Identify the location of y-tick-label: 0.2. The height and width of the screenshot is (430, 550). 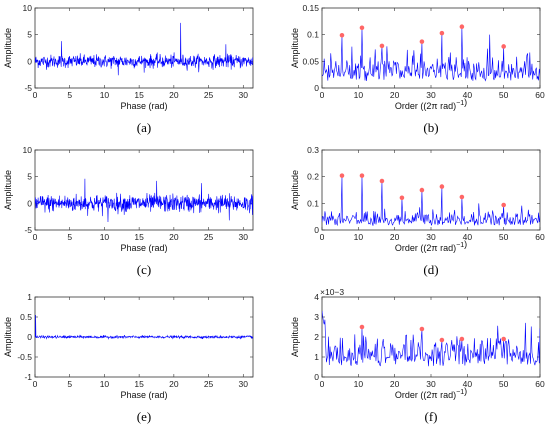
(313, 177).